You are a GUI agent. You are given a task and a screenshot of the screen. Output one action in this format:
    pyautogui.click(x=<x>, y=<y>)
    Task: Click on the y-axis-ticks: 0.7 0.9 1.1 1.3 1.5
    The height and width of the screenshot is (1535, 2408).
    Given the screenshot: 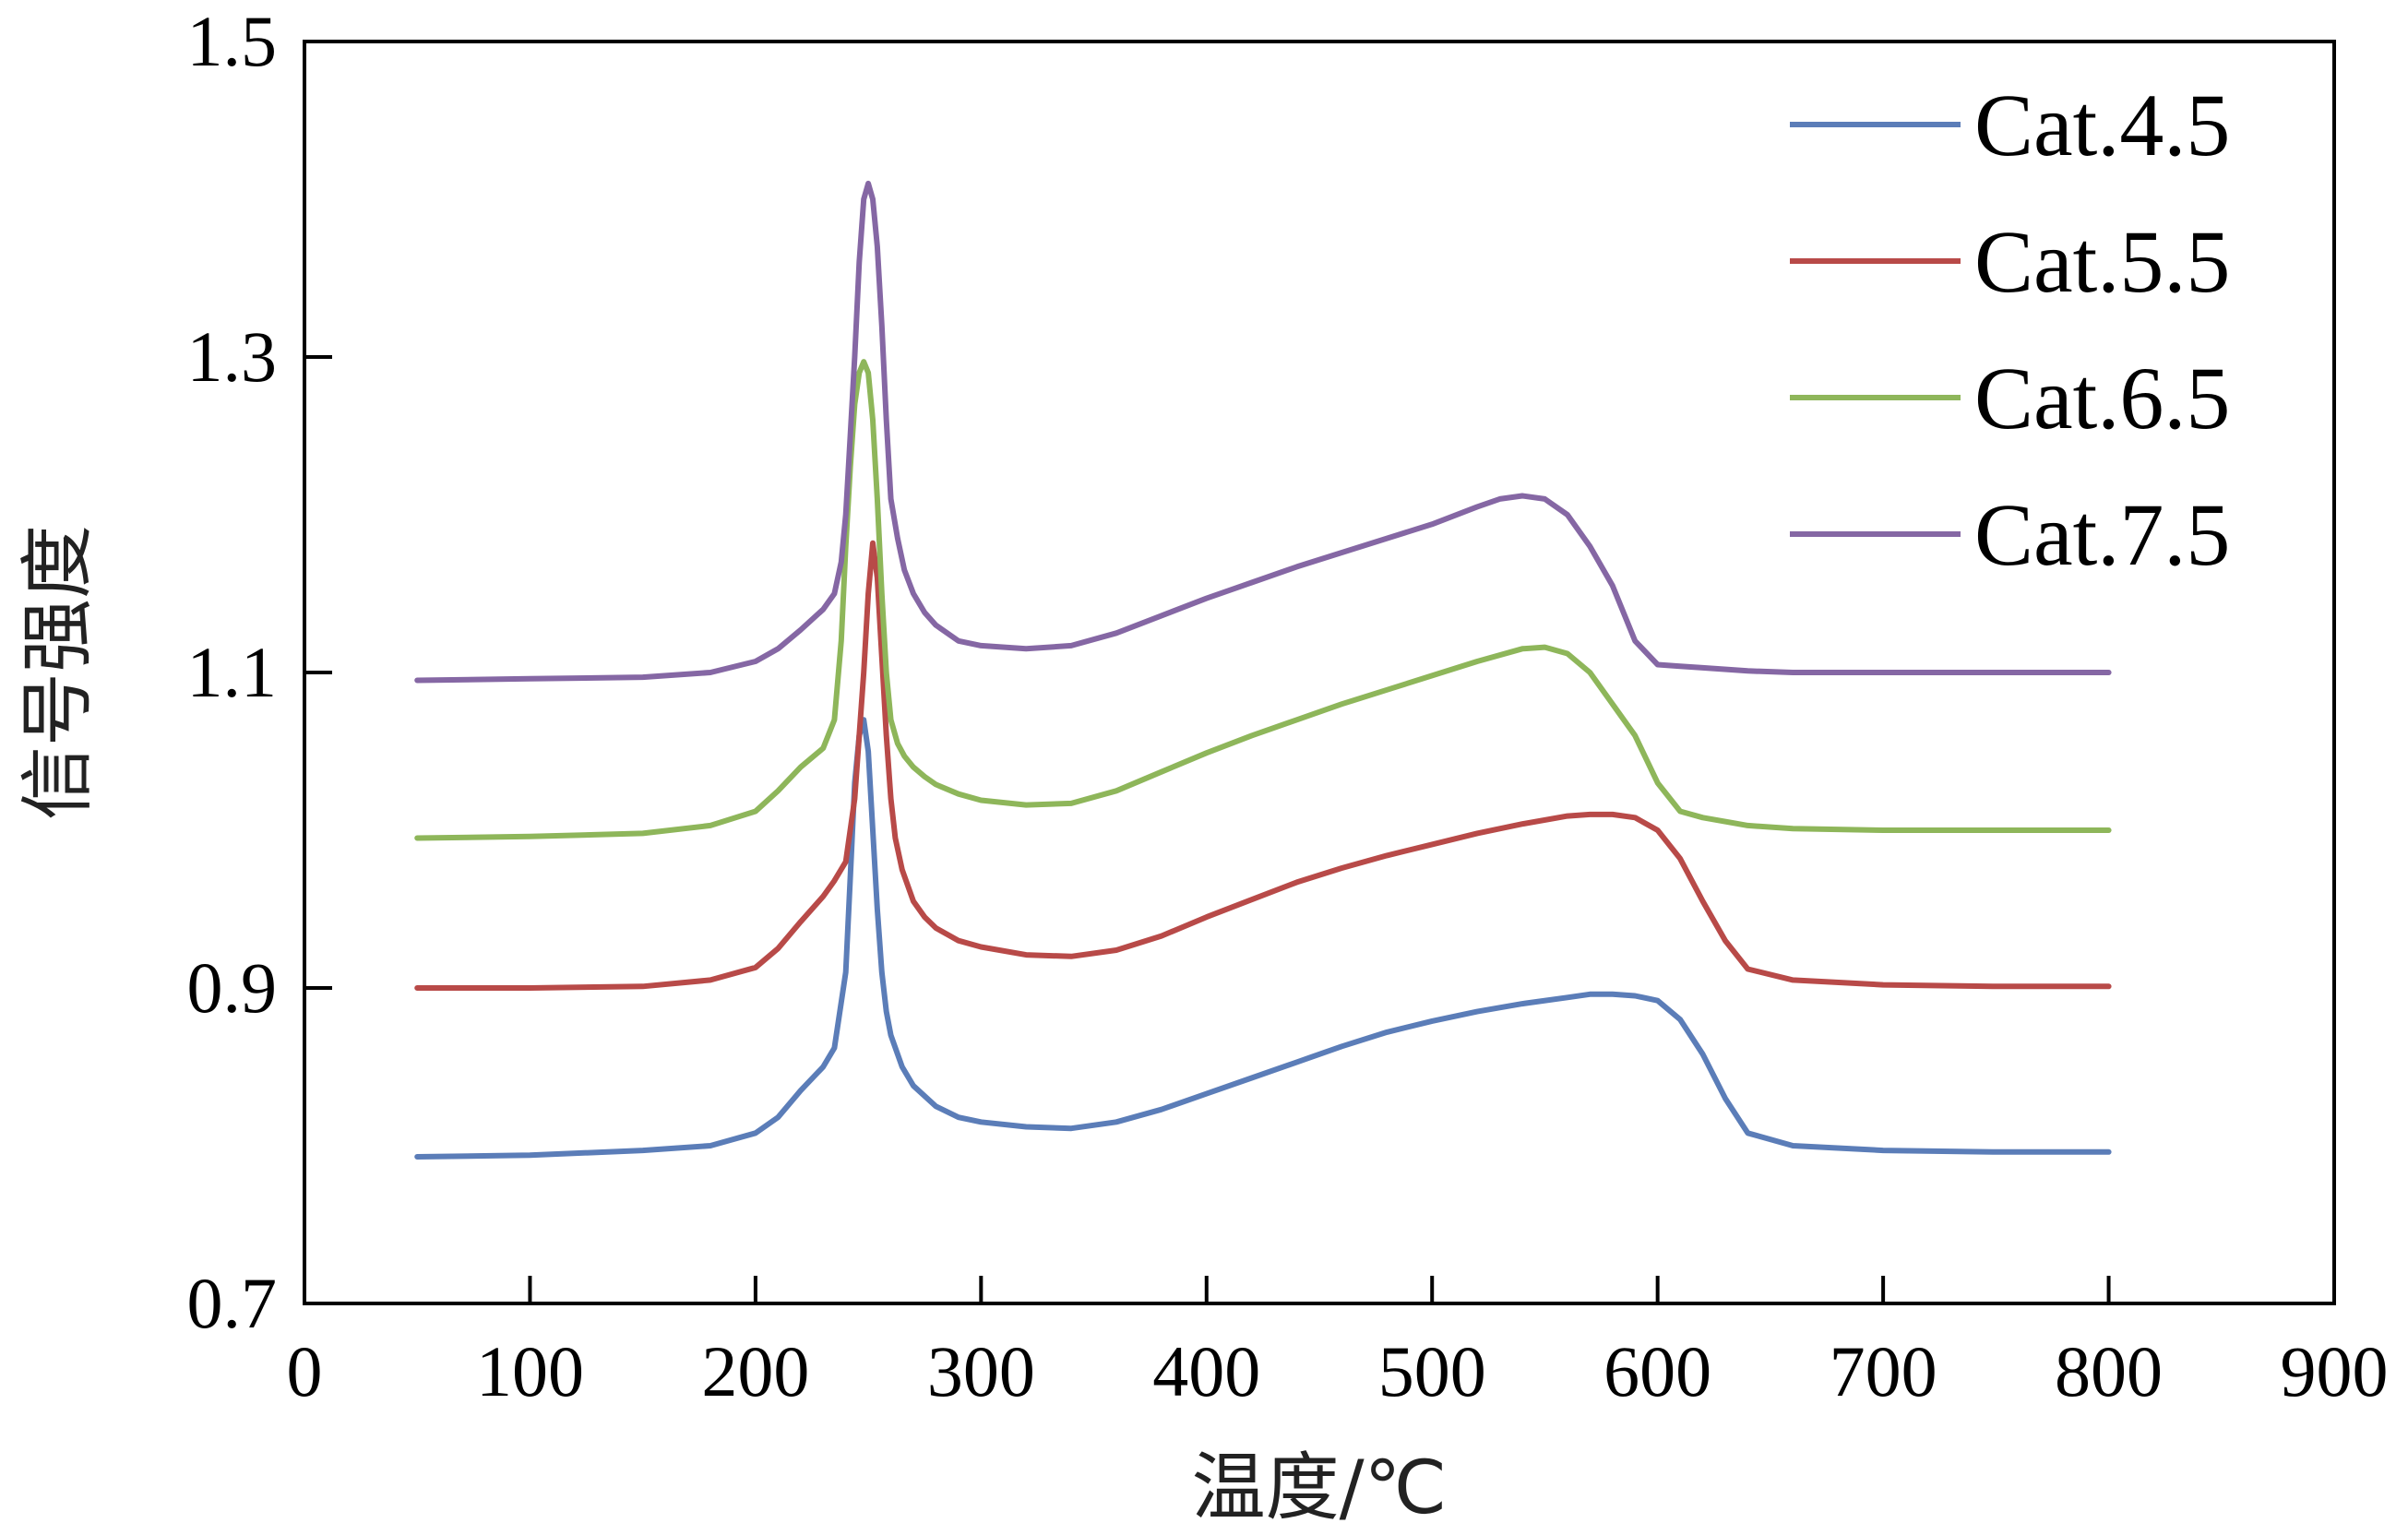 What is the action you would take?
    pyautogui.click(x=259, y=672)
    